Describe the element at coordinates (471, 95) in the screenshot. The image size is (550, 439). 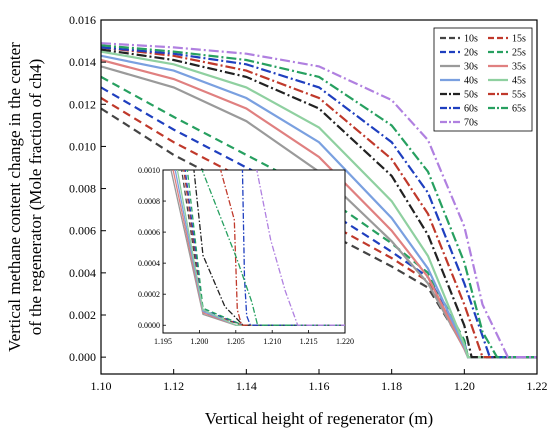
I see `legend-label-50s: 50s` at that location.